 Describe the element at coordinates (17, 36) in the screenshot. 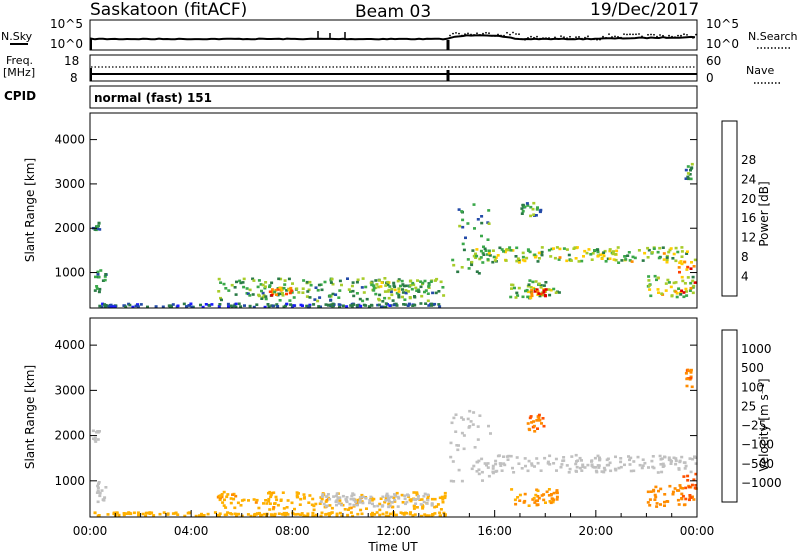

I see `noise-sky-label: N.Sky` at that location.